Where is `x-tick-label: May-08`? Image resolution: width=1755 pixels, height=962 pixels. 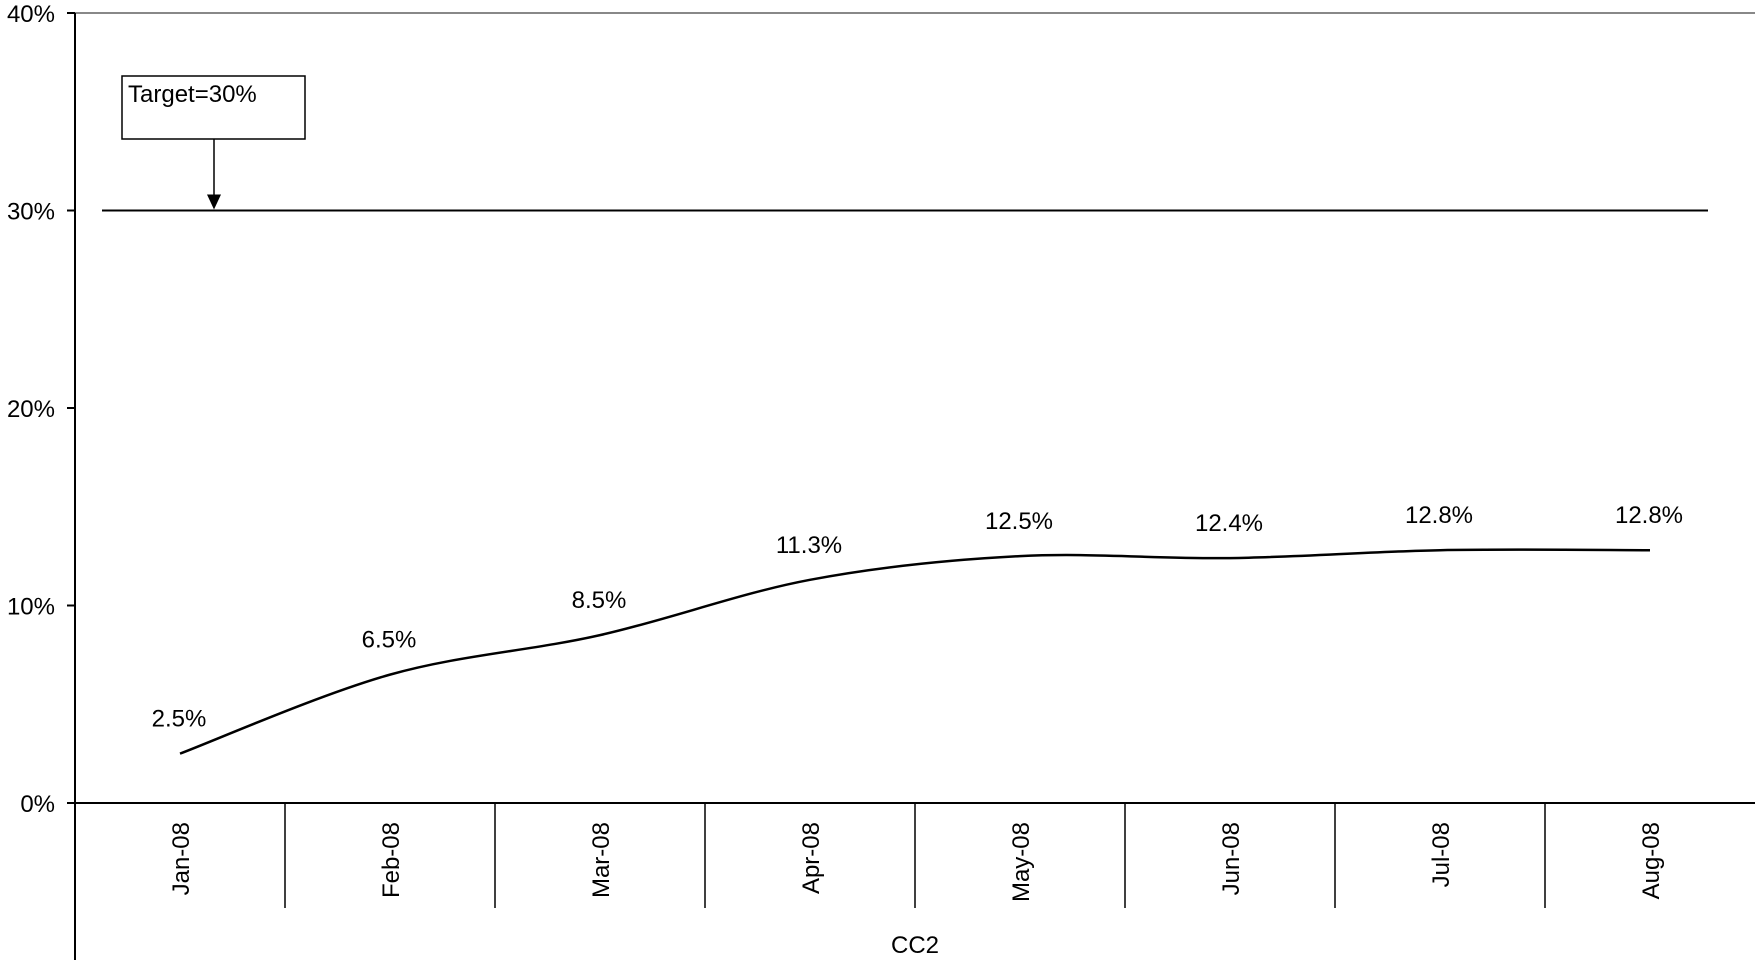
x-tick-label: May-08 is located at coordinates (1021, 862).